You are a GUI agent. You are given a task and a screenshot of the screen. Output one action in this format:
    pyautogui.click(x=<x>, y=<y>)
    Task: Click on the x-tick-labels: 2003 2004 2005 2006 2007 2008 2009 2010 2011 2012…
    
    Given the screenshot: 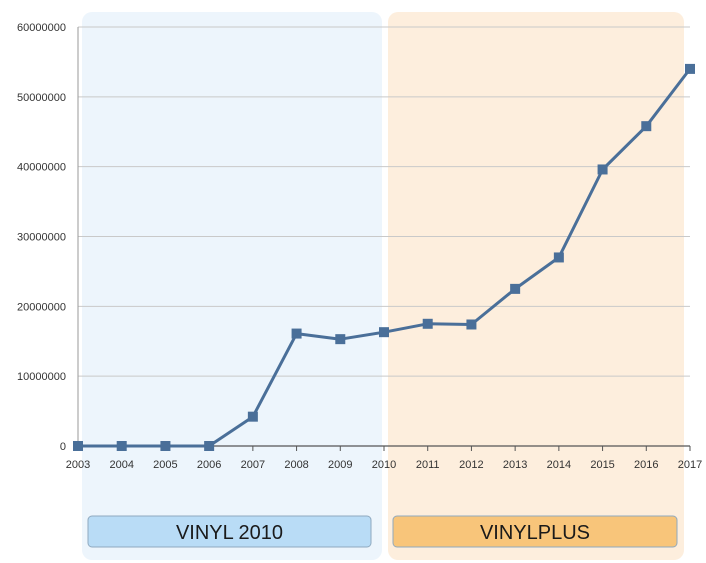 What is the action you would take?
    pyautogui.click(x=384, y=465)
    